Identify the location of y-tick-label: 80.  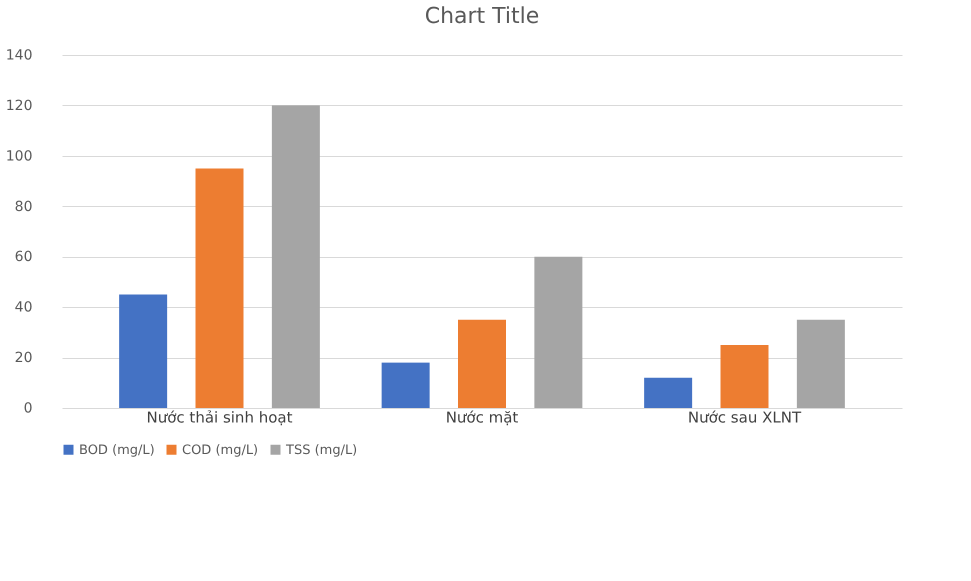
(23, 206).